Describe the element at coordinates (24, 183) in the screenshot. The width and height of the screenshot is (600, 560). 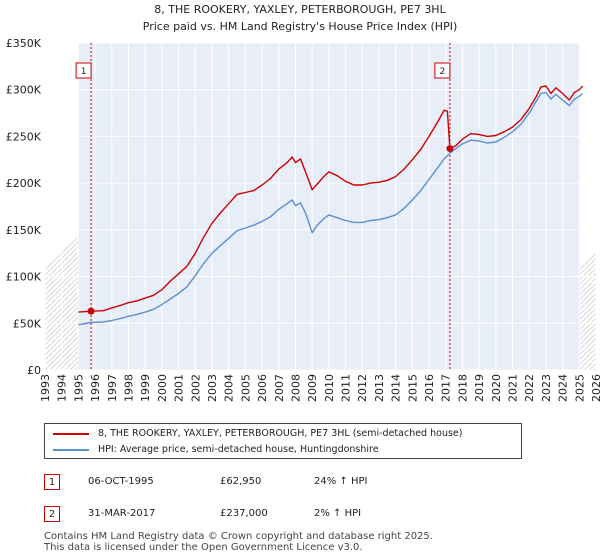
I see `y-tick-label: £200K` at that location.